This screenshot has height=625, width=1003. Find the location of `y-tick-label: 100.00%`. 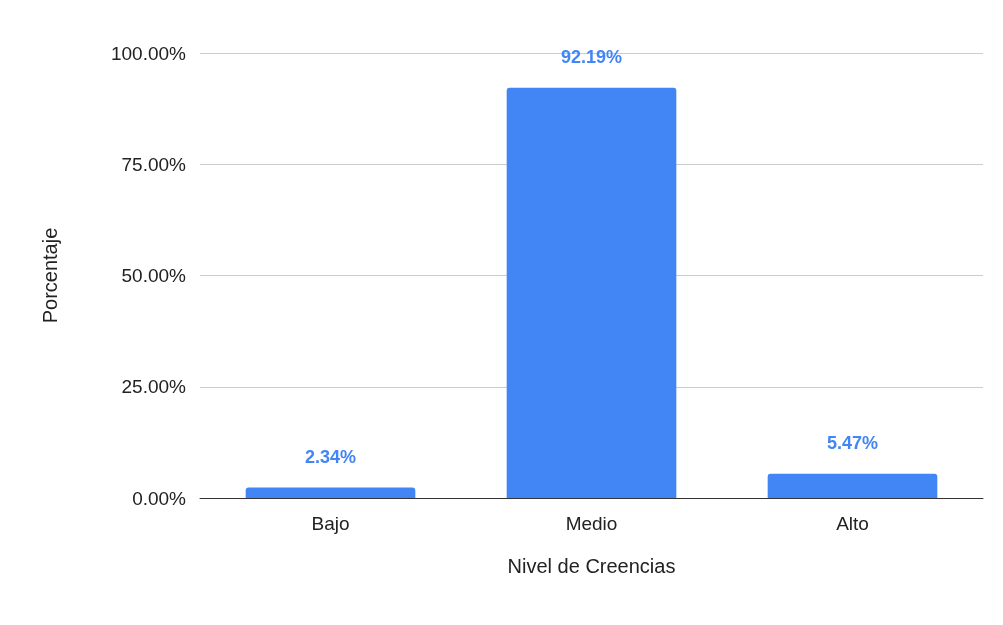

y-tick-label: 100.00% is located at coordinates (148, 53).